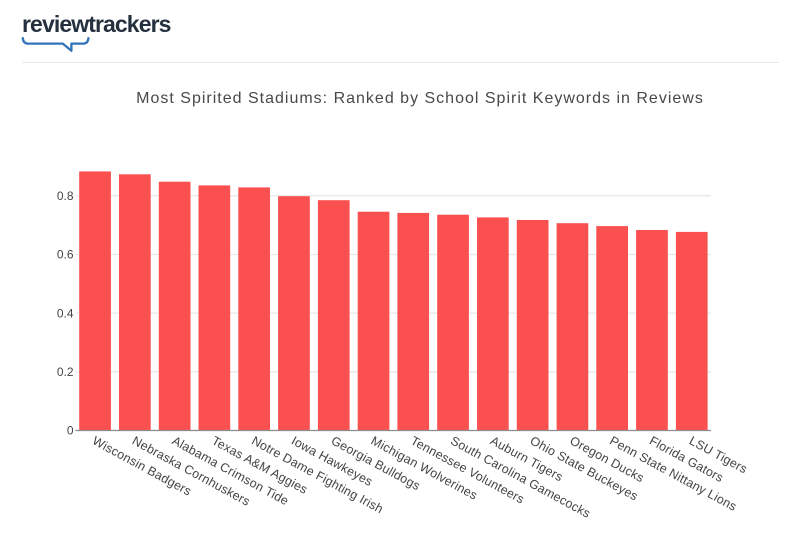 This screenshot has height=551, width=800. I want to click on svg-text: 0.4, so click(65, 313).